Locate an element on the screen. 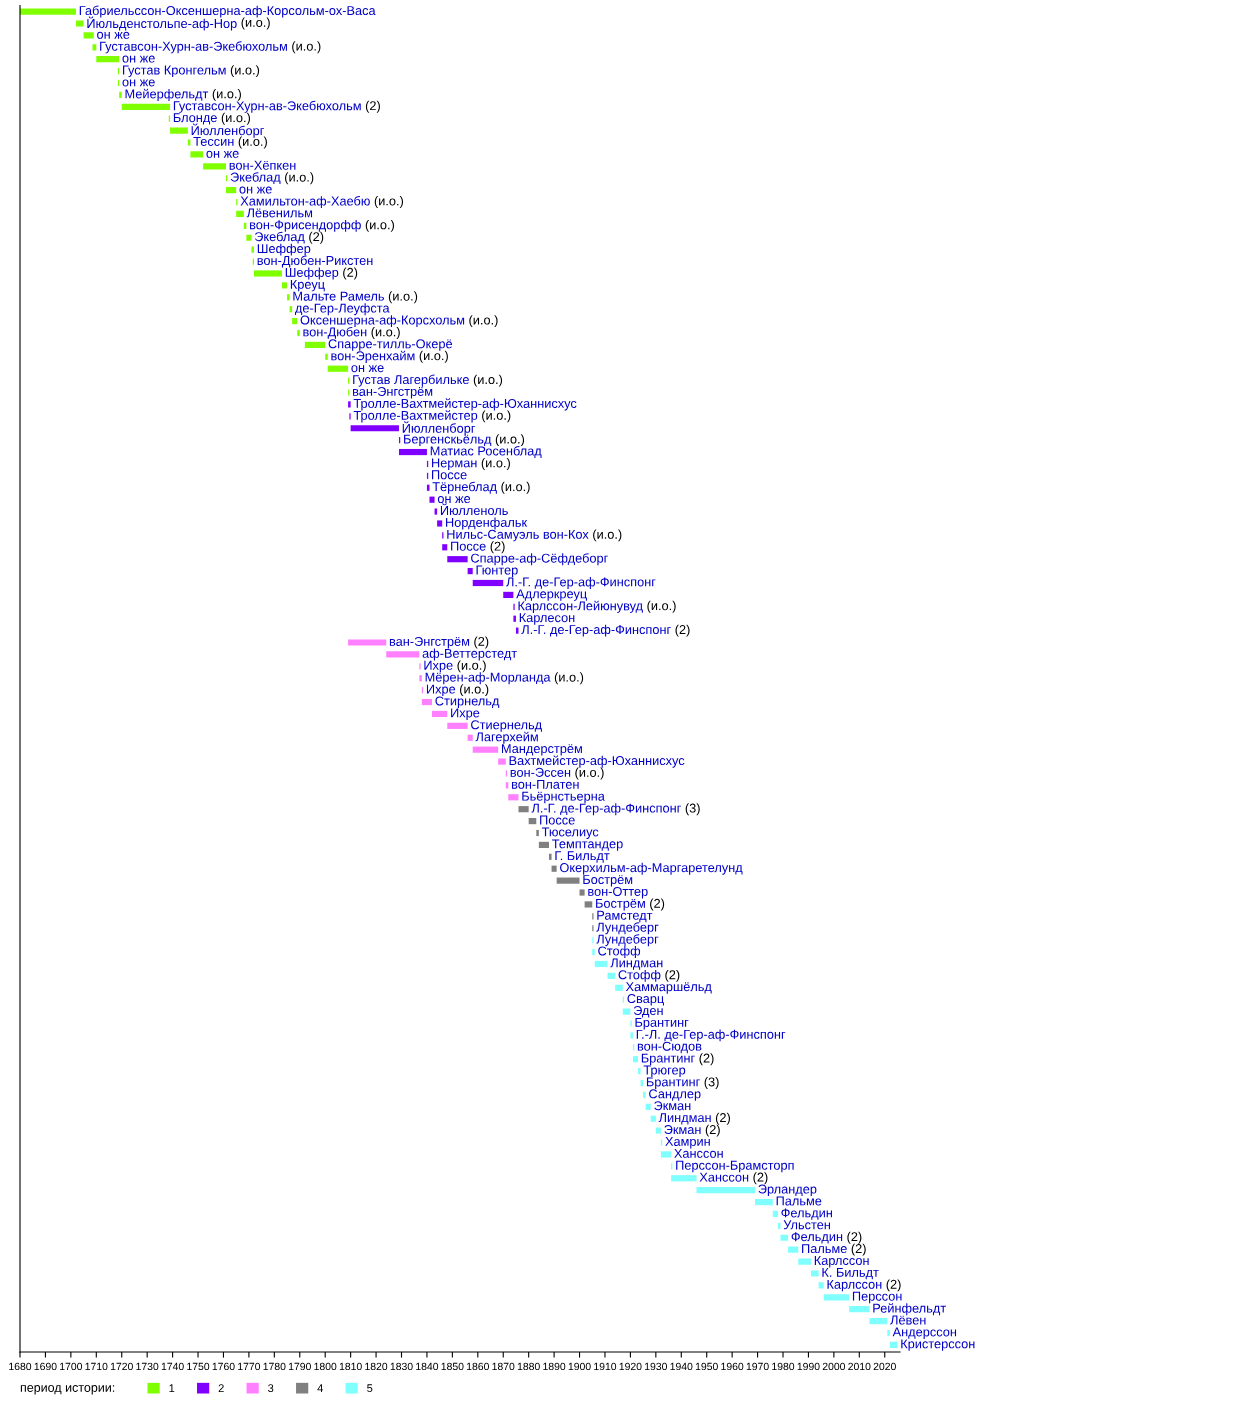  y-tick-label: Тролле-Вахтмейстер (и.о.) is located at coordinates (432, 416).